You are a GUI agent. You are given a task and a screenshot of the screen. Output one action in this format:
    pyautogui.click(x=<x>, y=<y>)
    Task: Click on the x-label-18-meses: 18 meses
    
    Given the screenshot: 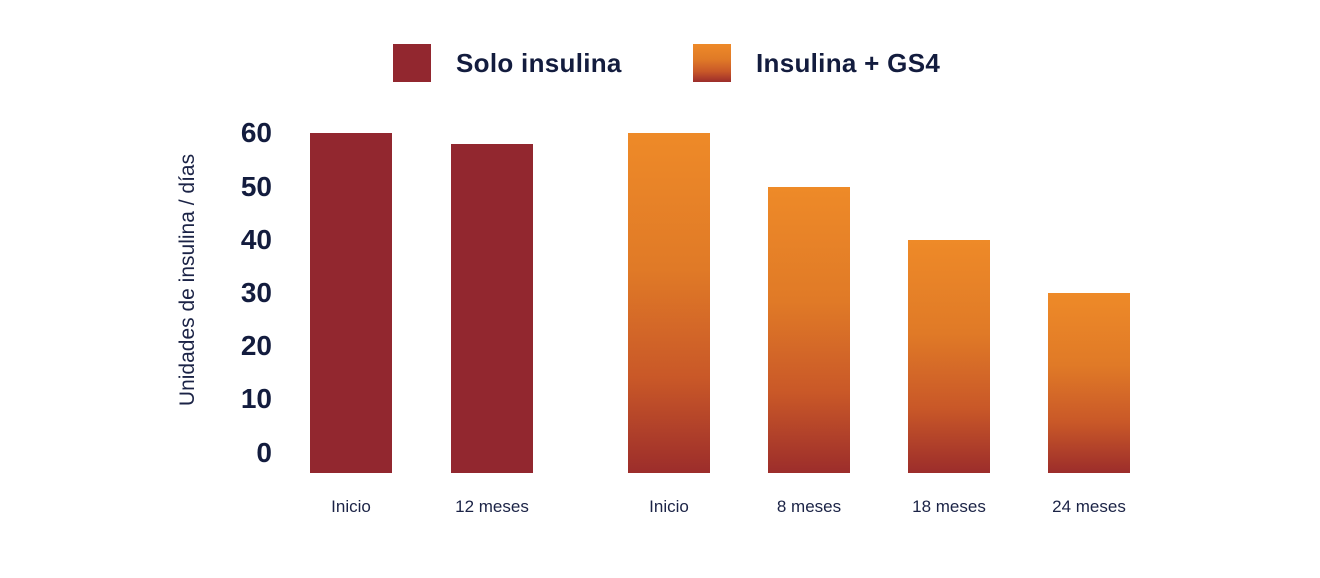 What is the action you would take?
    pyautogui.click(x=949, y=506)
    